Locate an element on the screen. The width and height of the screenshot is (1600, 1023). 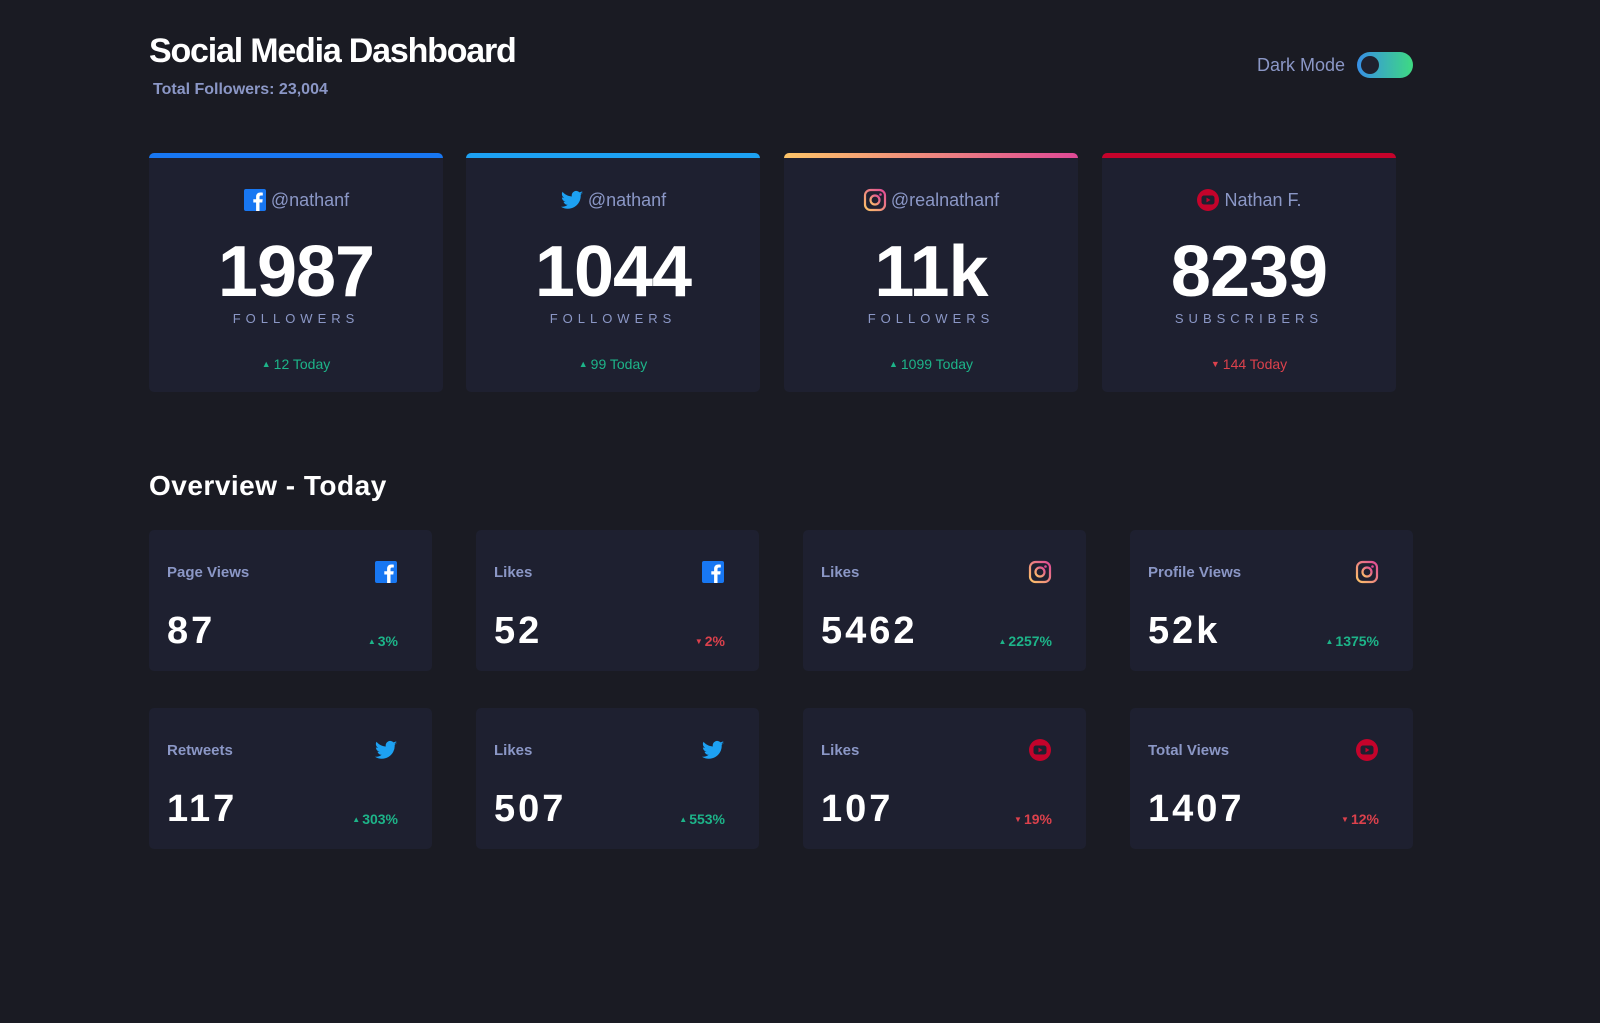
card-twitter: @nathanf 1044 FOLLOWERS ▲ 99 Today is located at coordinates (613, 272).